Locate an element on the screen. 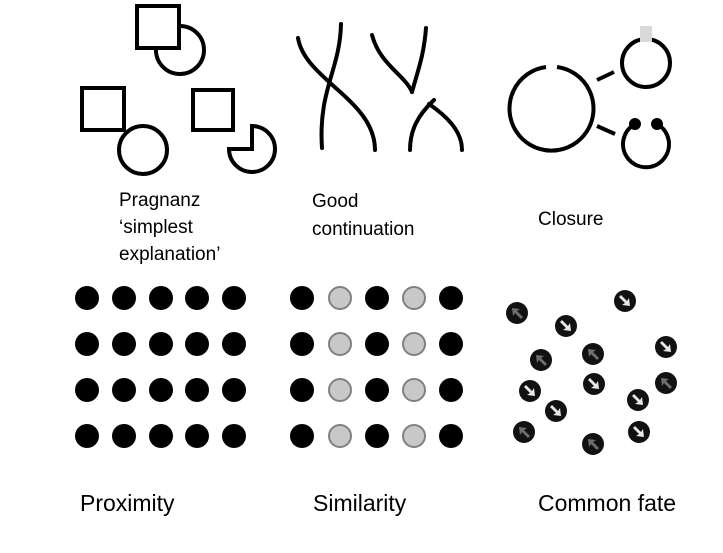 The image size is (723, 553). good-continuation-label-line2: continuation is located at coordinates (363, 229).